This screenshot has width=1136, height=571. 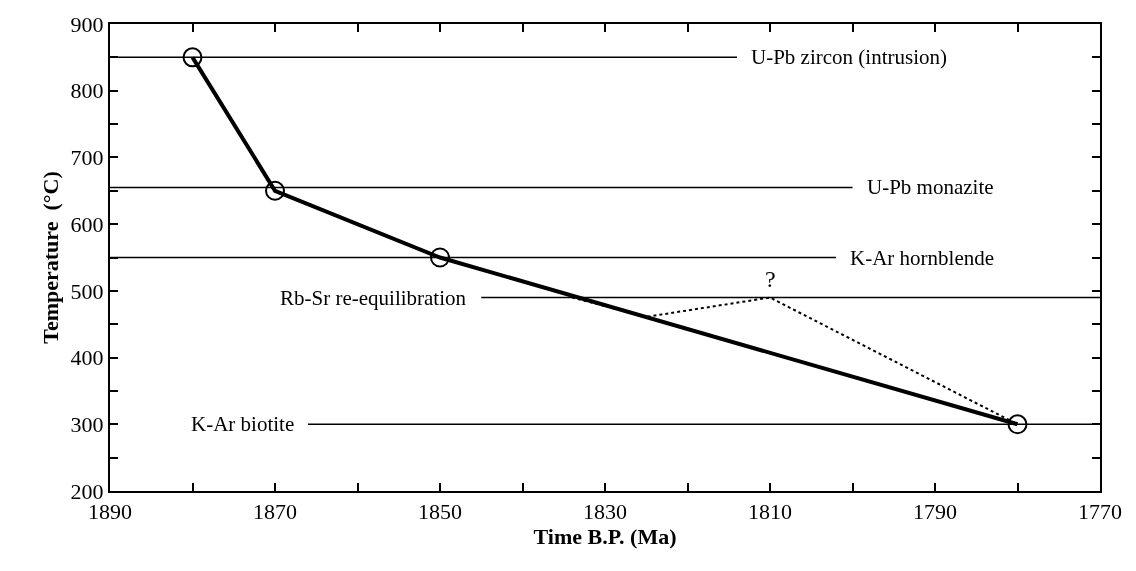 What do you see at coordinates (87, 91) in the screenshot?
I see `y-tick-label: 800` at bounding box center [87, 91].